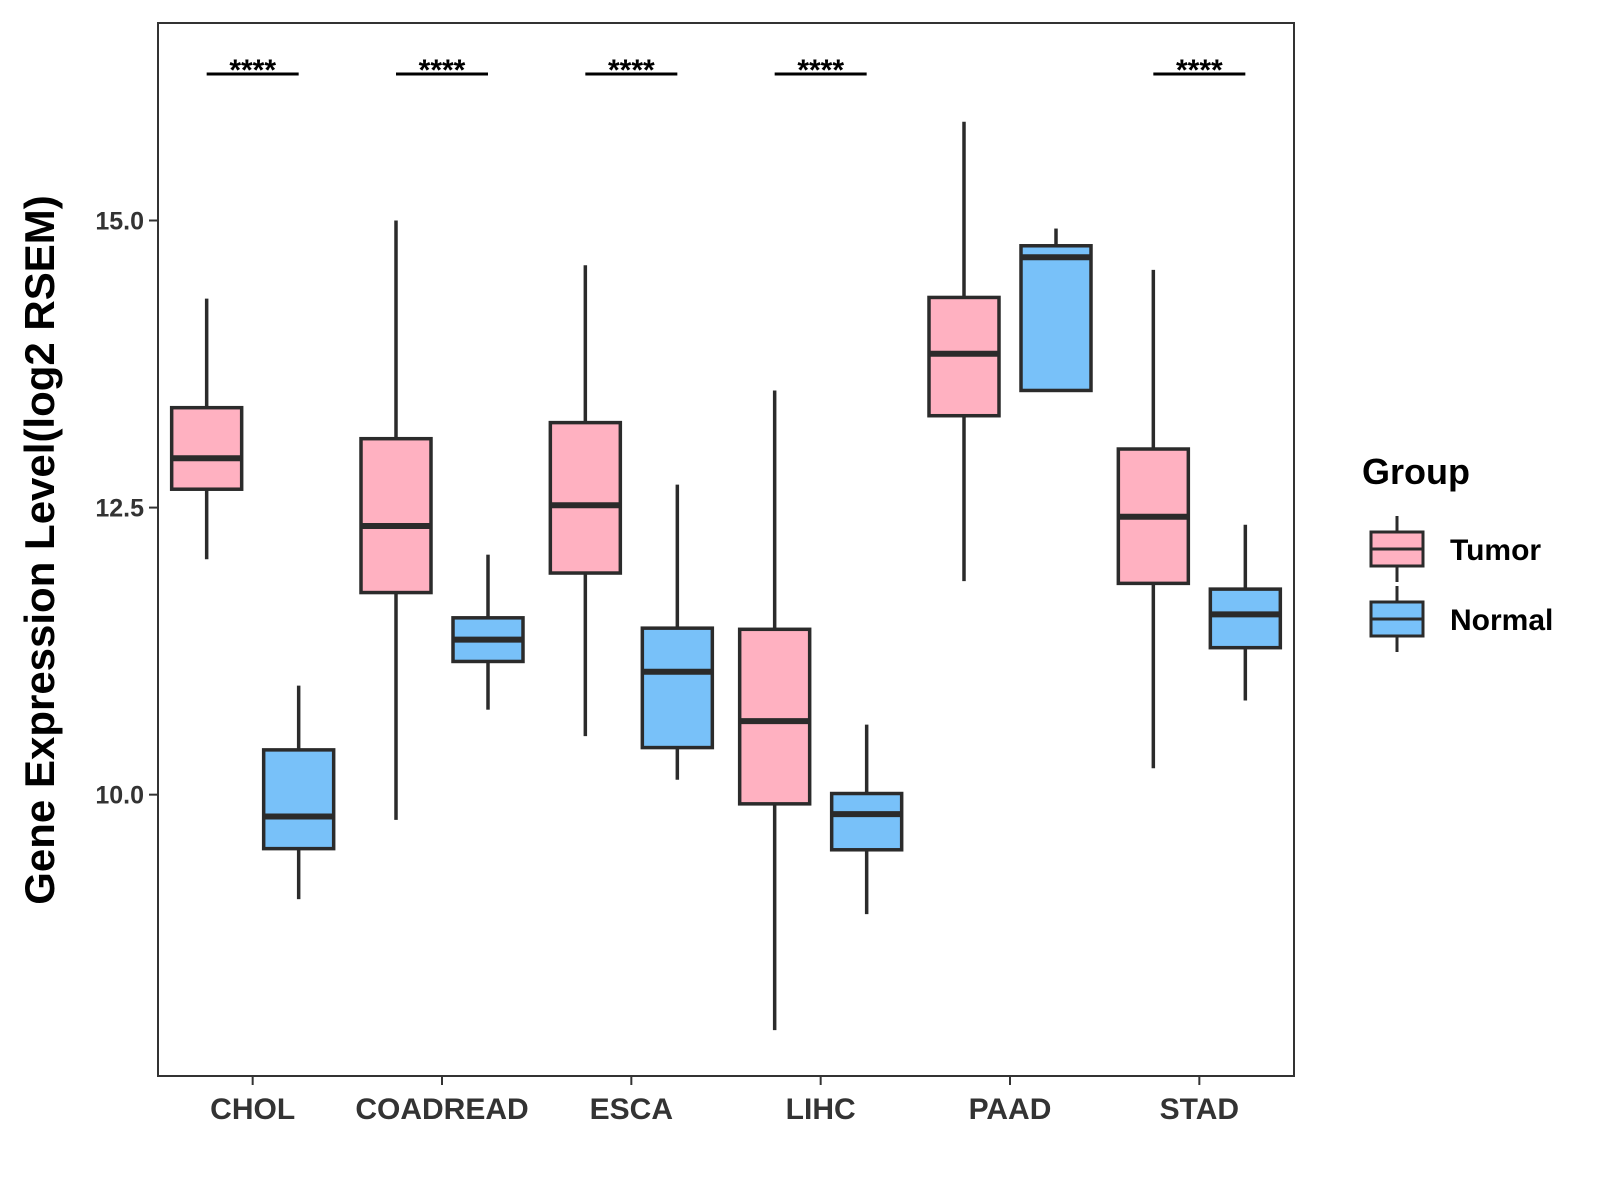 Image resolution: width=1600 pixels, height=1200 pixels. What do you see at coordinates (1495, 550) in the screenshot?
I see `legend-label: Tumor` at bounding box center [1495, 550].